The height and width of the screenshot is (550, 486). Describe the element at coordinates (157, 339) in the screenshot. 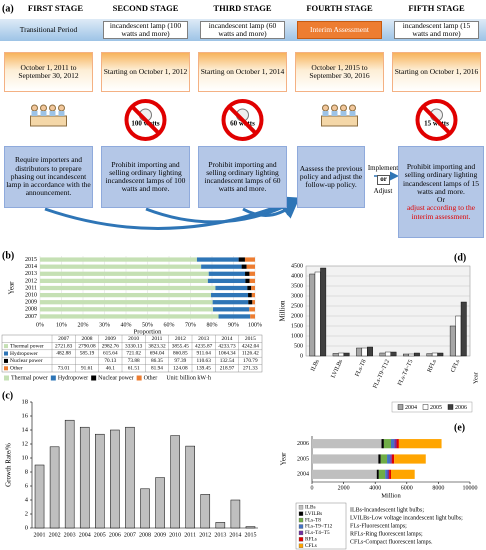

I see `table-header: 2011` at that location.